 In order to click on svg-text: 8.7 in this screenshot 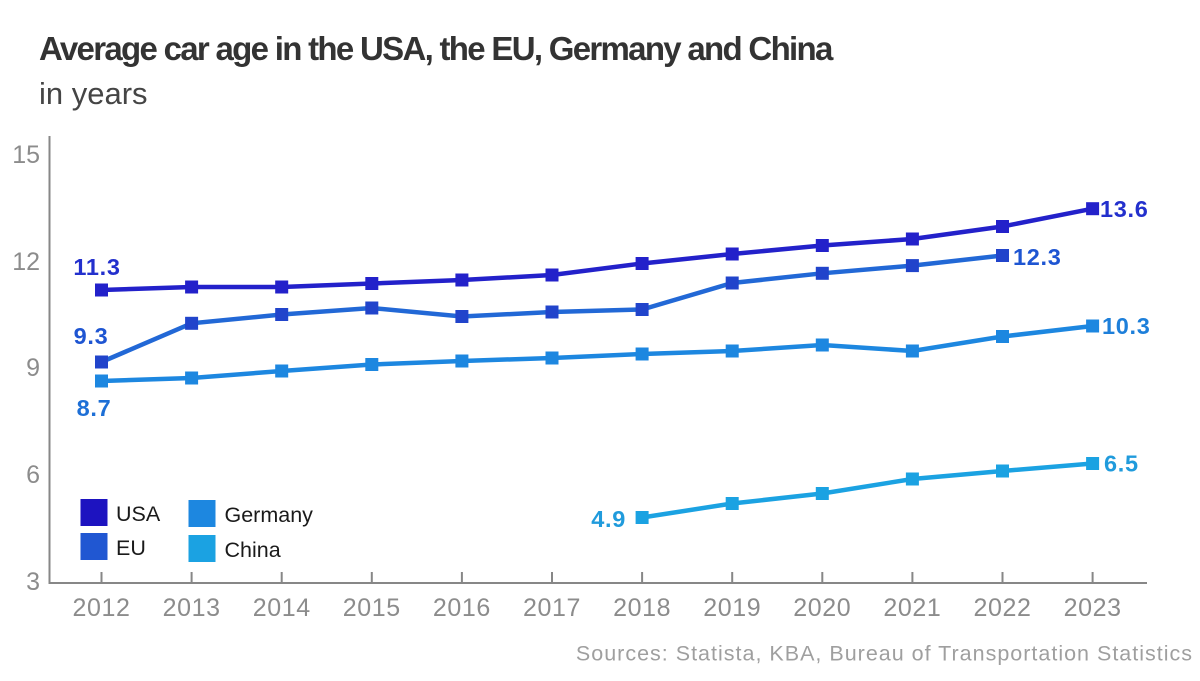, I will do `click(94, 408)`.